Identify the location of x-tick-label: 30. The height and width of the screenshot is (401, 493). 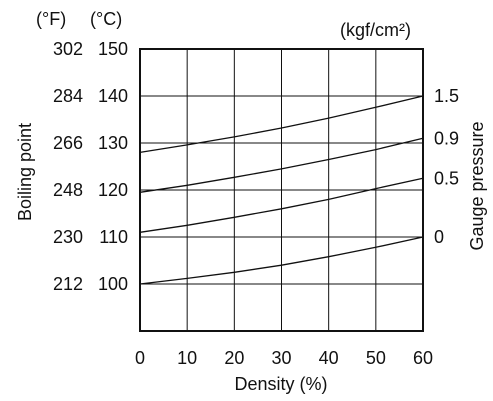
(281, 358).